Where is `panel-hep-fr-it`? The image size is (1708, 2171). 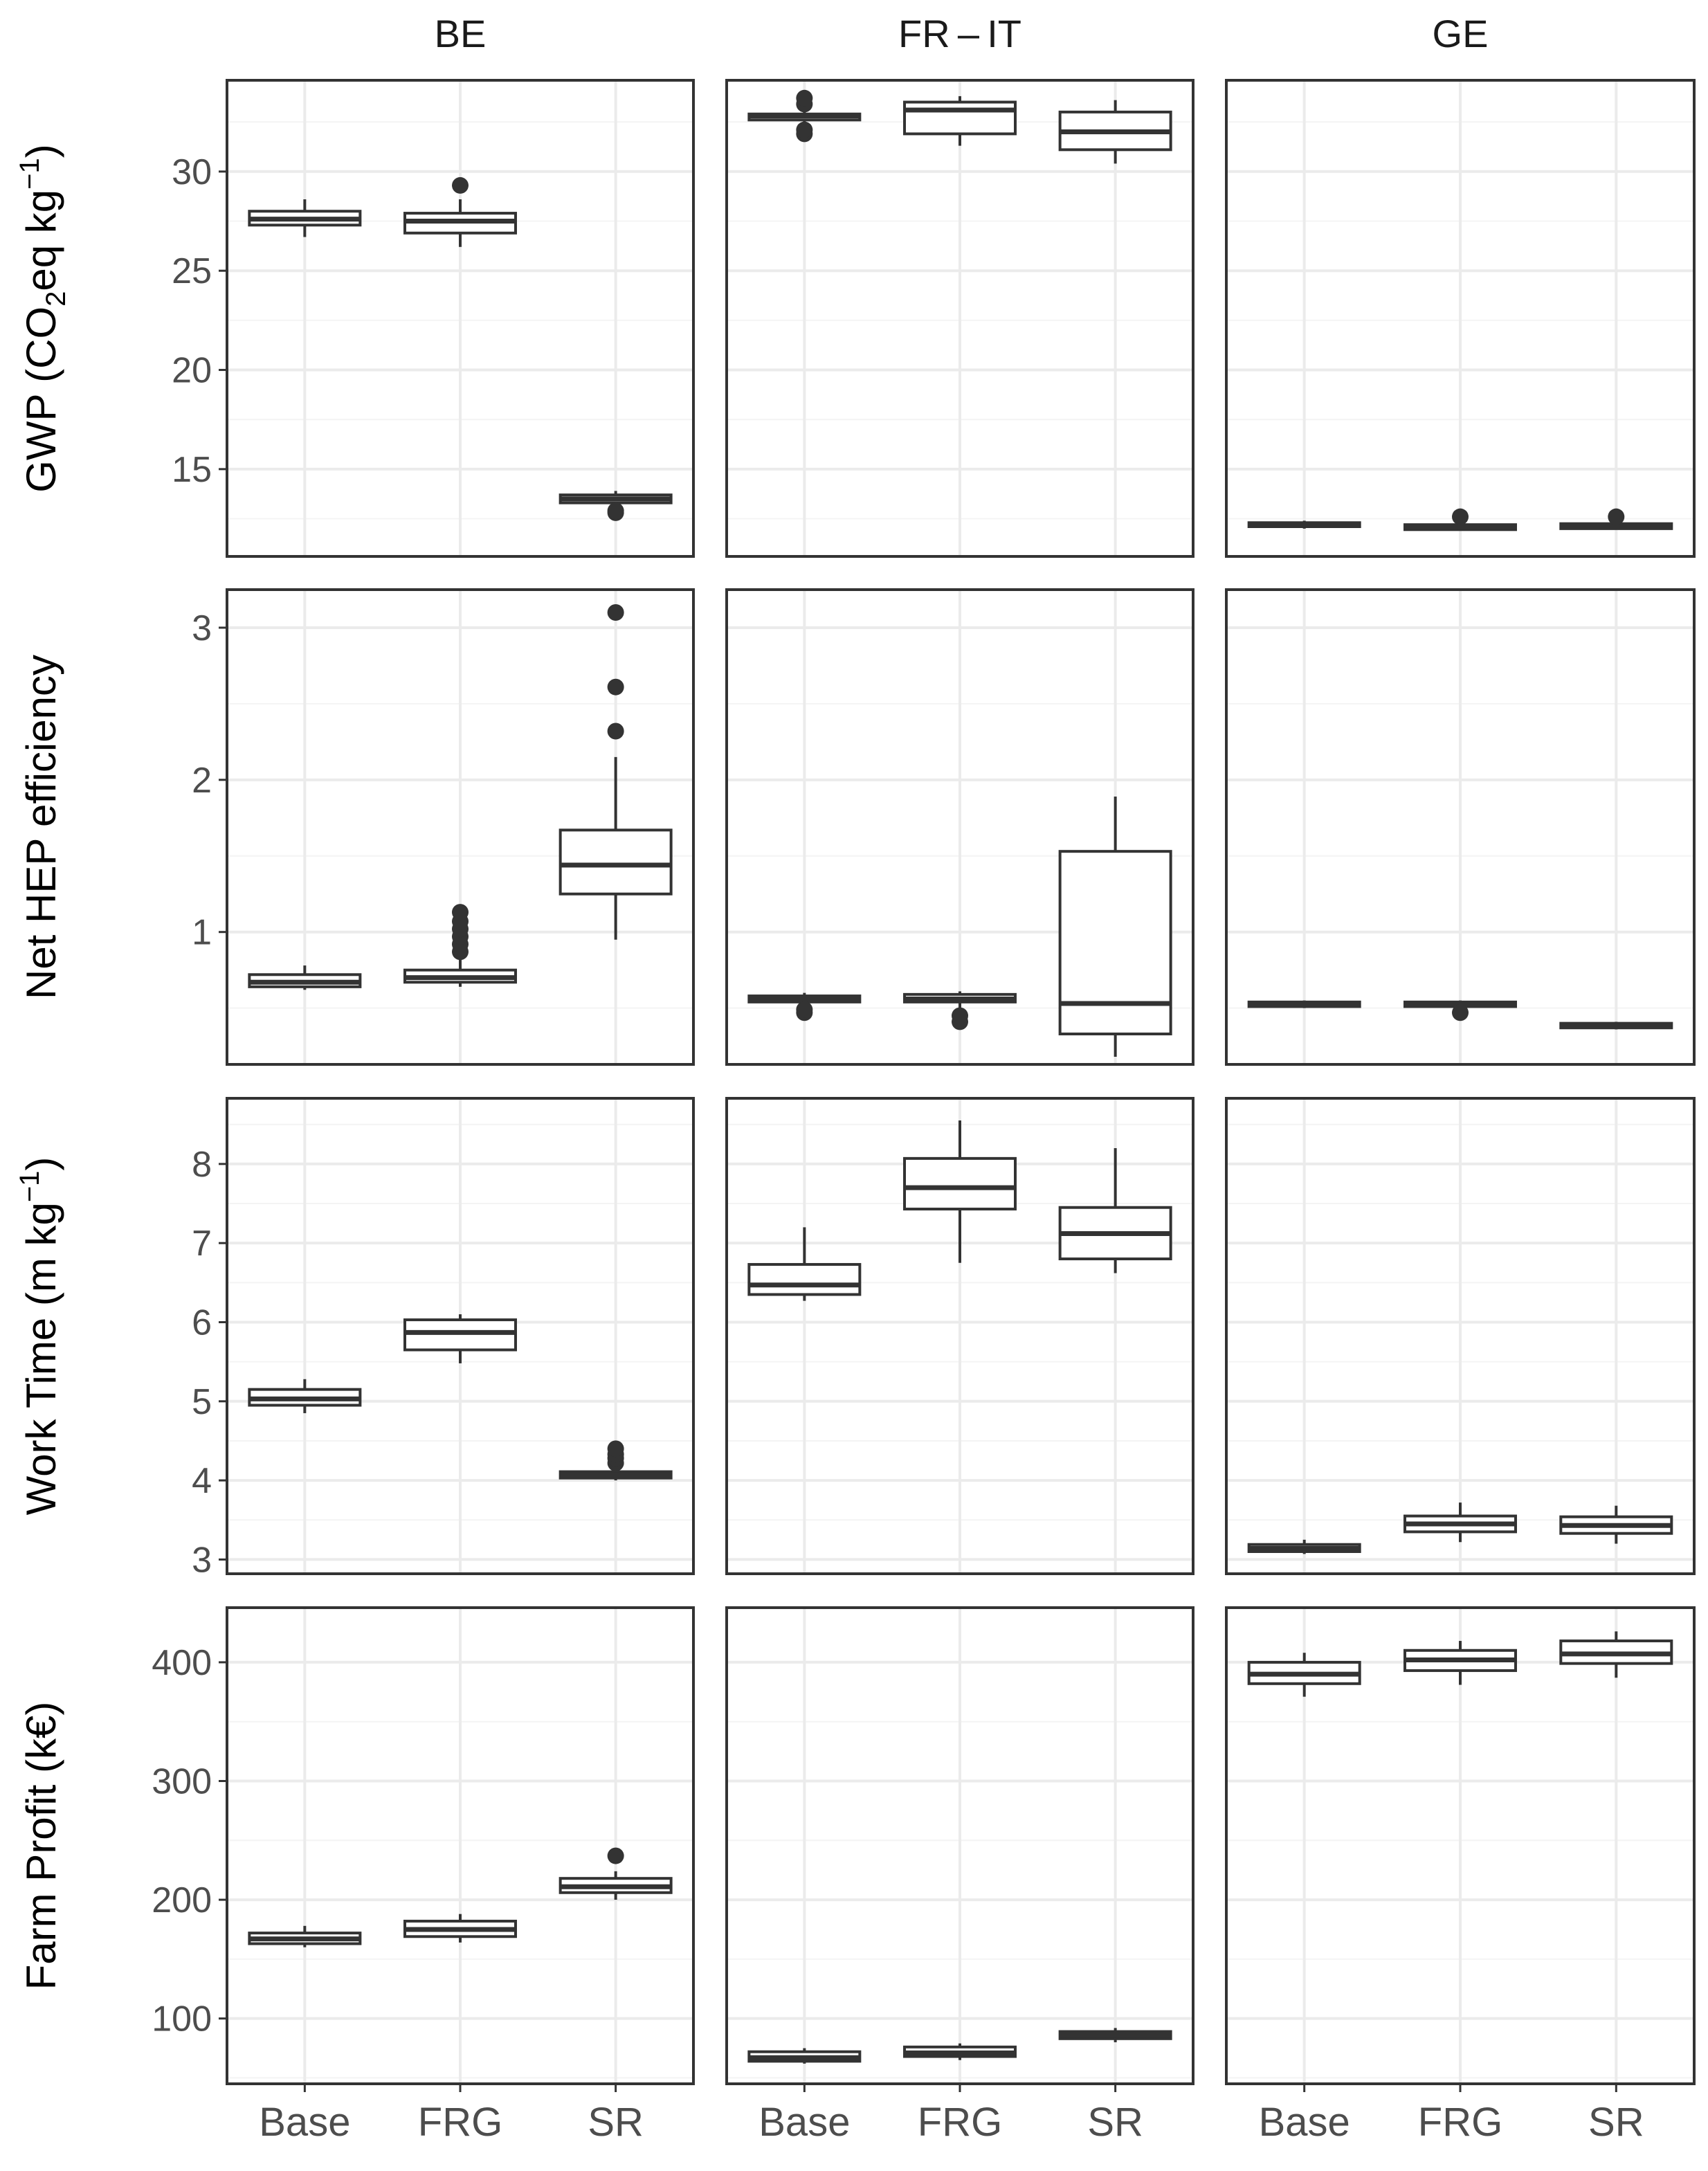
panel-hep-fr-it is located at coordinates (959, 827).